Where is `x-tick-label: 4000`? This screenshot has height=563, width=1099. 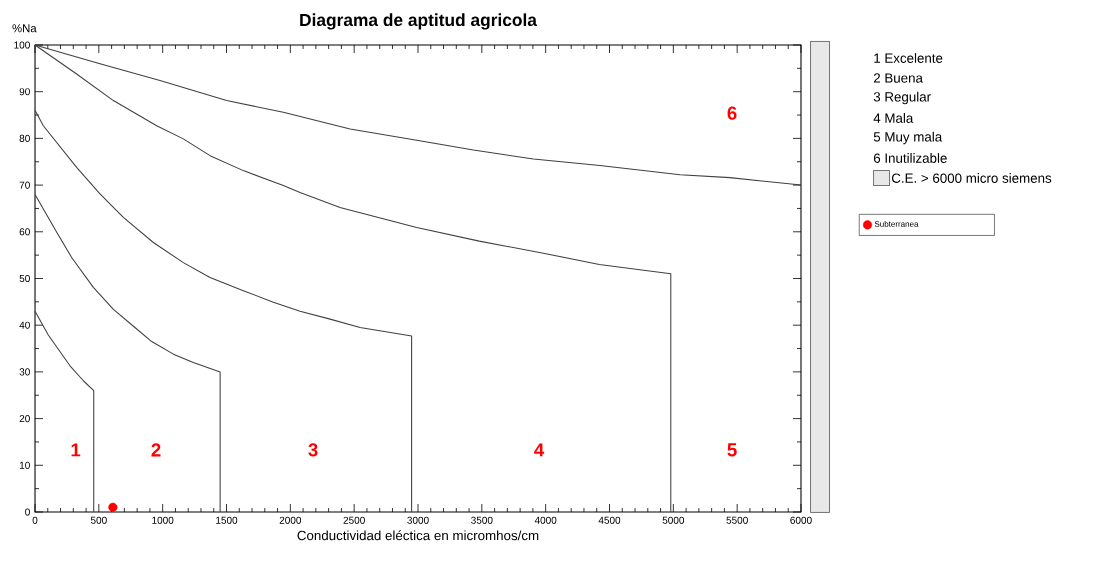 x-tick-label: 4000 is located at coordinates (545, 520).